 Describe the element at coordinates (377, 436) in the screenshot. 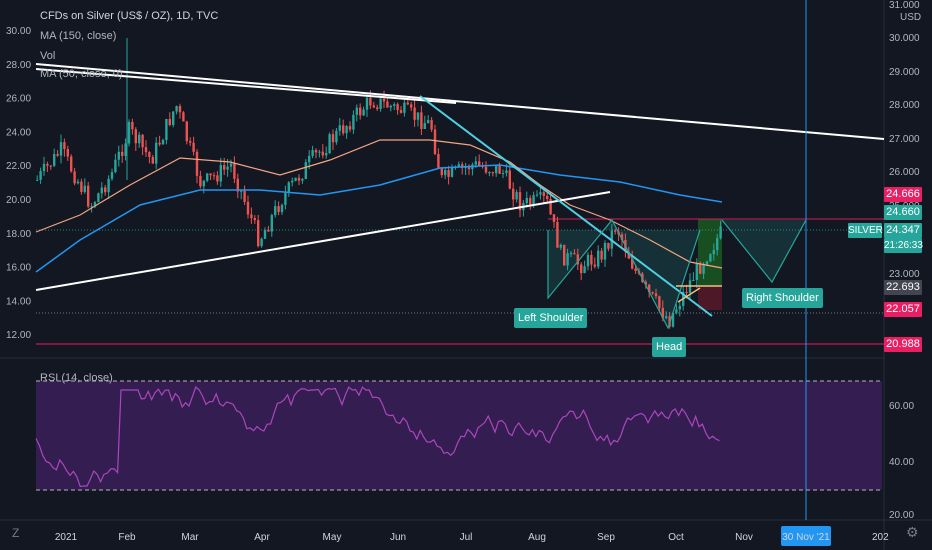

I see `rsi-line` at that location.